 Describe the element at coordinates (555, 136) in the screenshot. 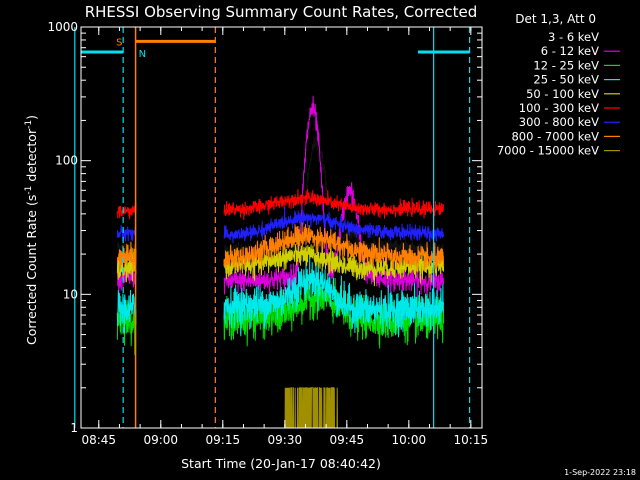

I see `legend-label: 800 - 7000 keV` at that location.